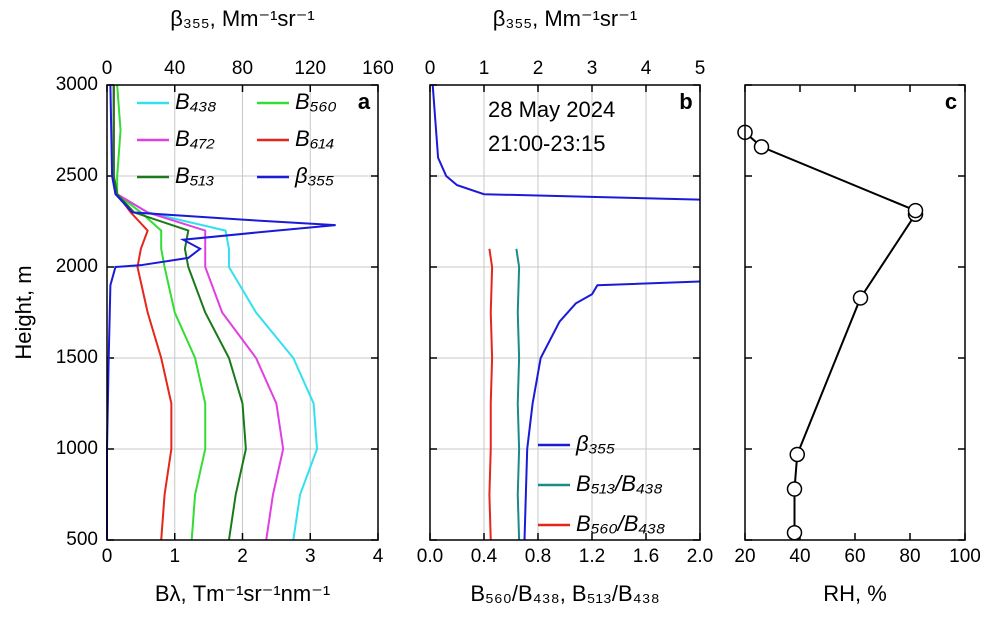 The image size is (987, 621). Describe the element at coordinates (700, 556) in the screenshot. I see `x-tick-label: 2.0` at that location.